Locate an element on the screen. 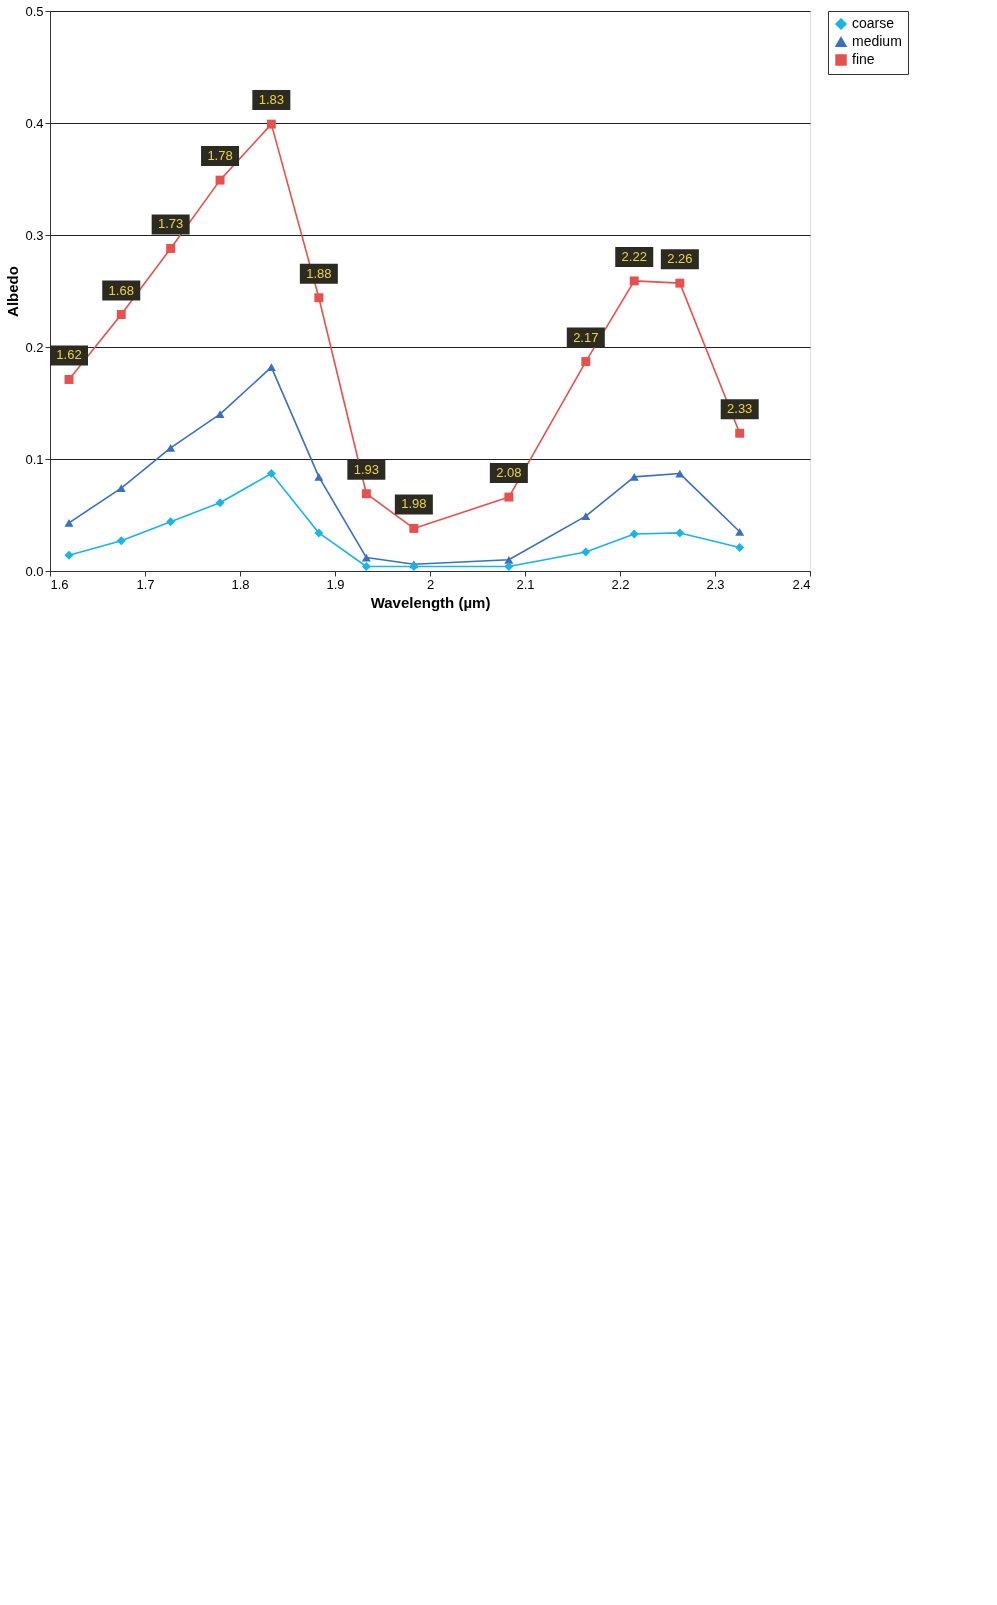  annotation: 1.98 is located at coordinates (414, 504).